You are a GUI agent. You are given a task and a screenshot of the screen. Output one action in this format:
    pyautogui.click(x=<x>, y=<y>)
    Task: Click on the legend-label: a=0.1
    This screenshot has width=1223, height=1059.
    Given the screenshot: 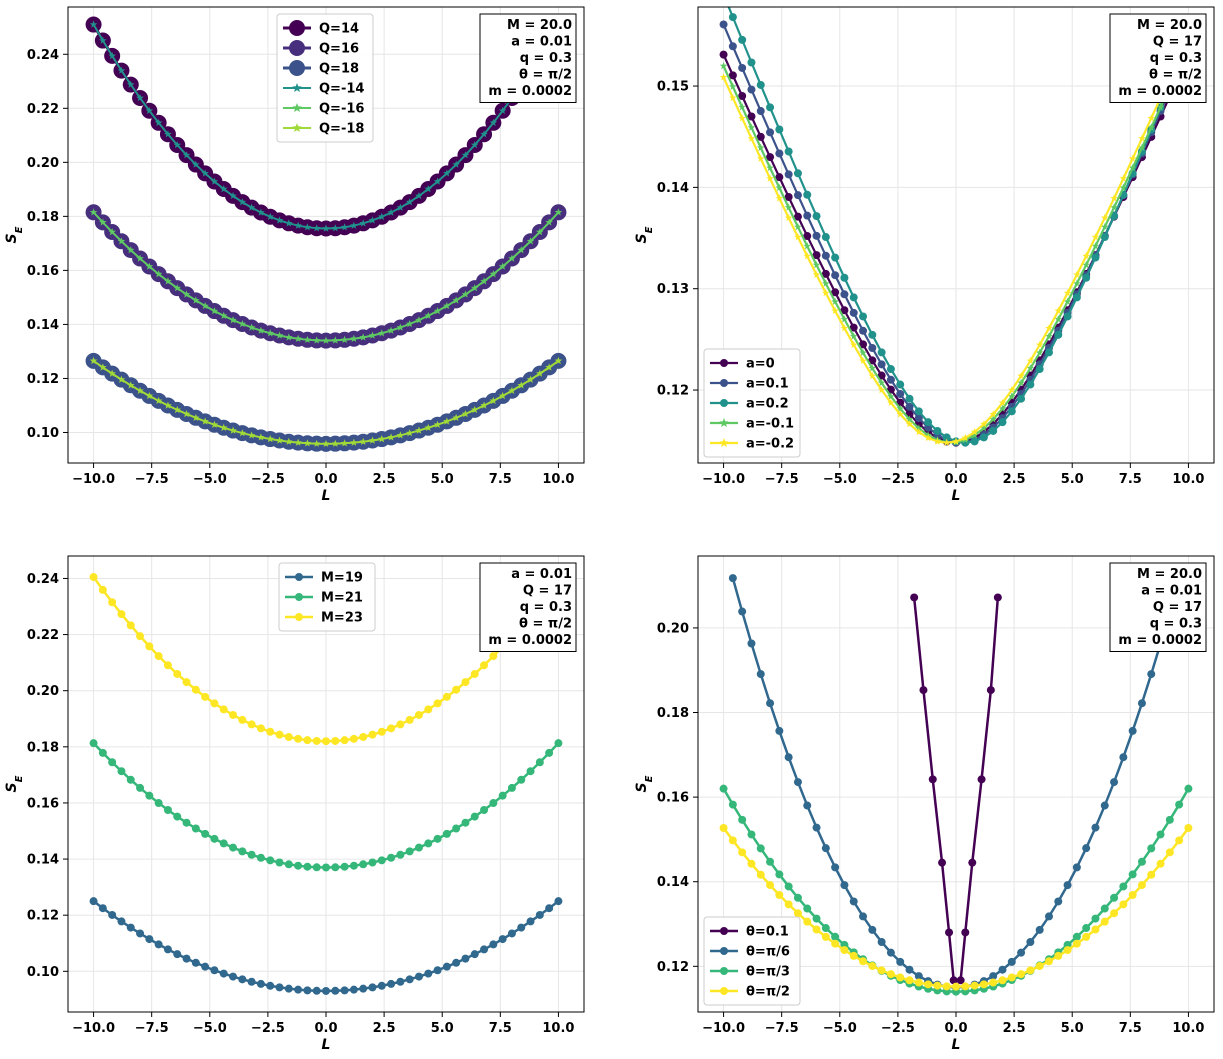 What is the action you would take?
    pyautogui.click(x=767, y=384)
    